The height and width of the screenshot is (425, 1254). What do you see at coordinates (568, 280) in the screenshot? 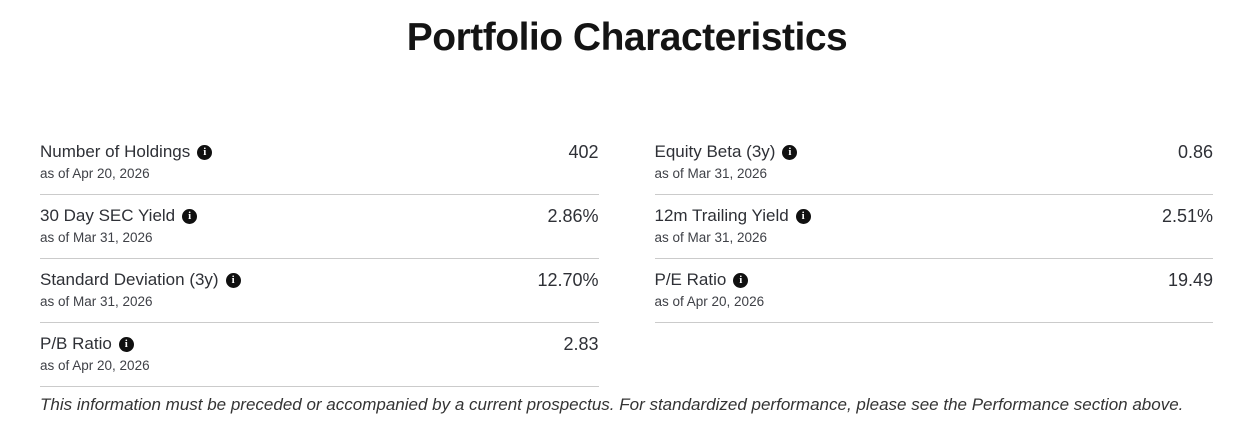
I see `metric-value: 12.70%` at bounding box center [568, 280].